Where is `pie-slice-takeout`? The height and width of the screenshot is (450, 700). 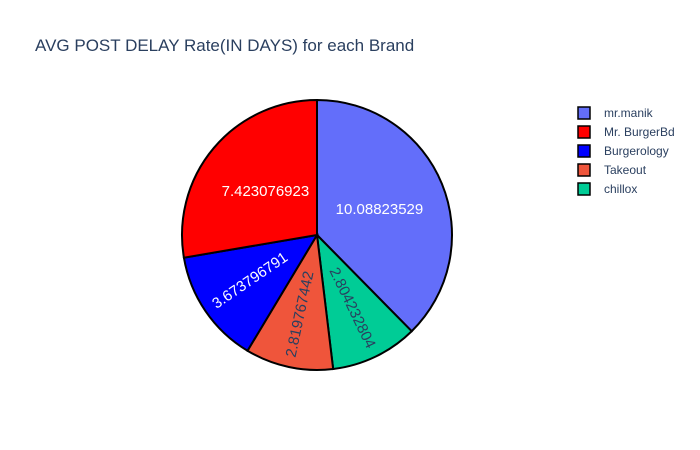
pie-slice-takeout is located at coordinates (290, 301).